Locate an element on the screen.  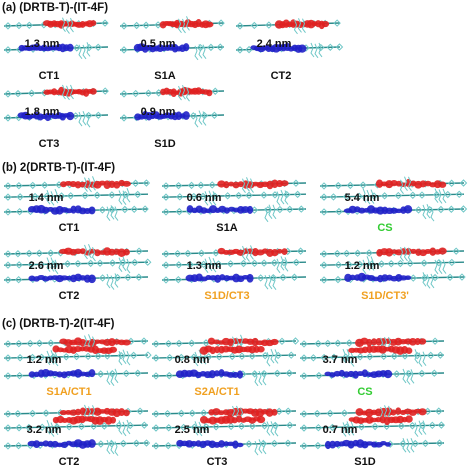
section-title: (a) (DRTB-T)-(IT-4F) is located at coordinates (55, 8).